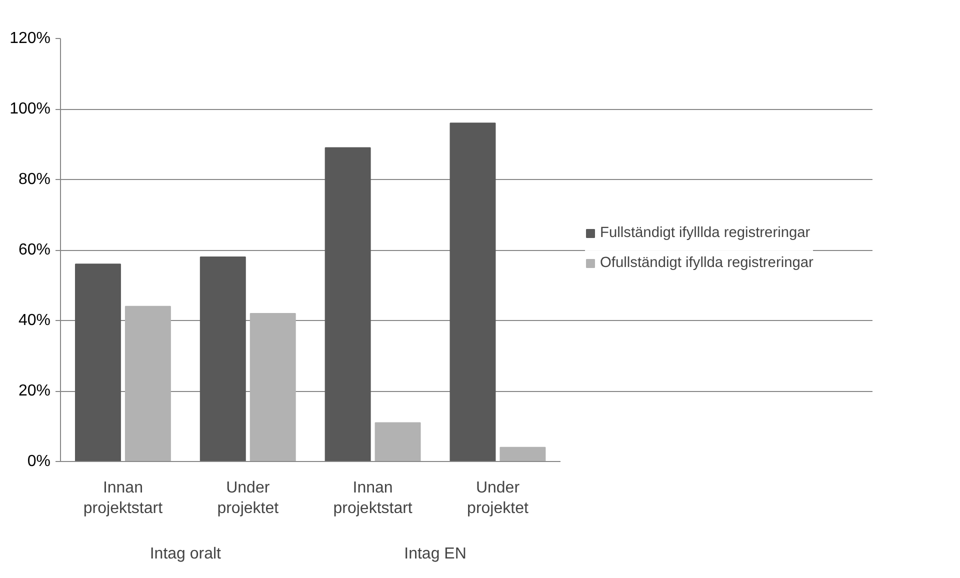  I want to click on text: Intag oralt, so click(186, 554).